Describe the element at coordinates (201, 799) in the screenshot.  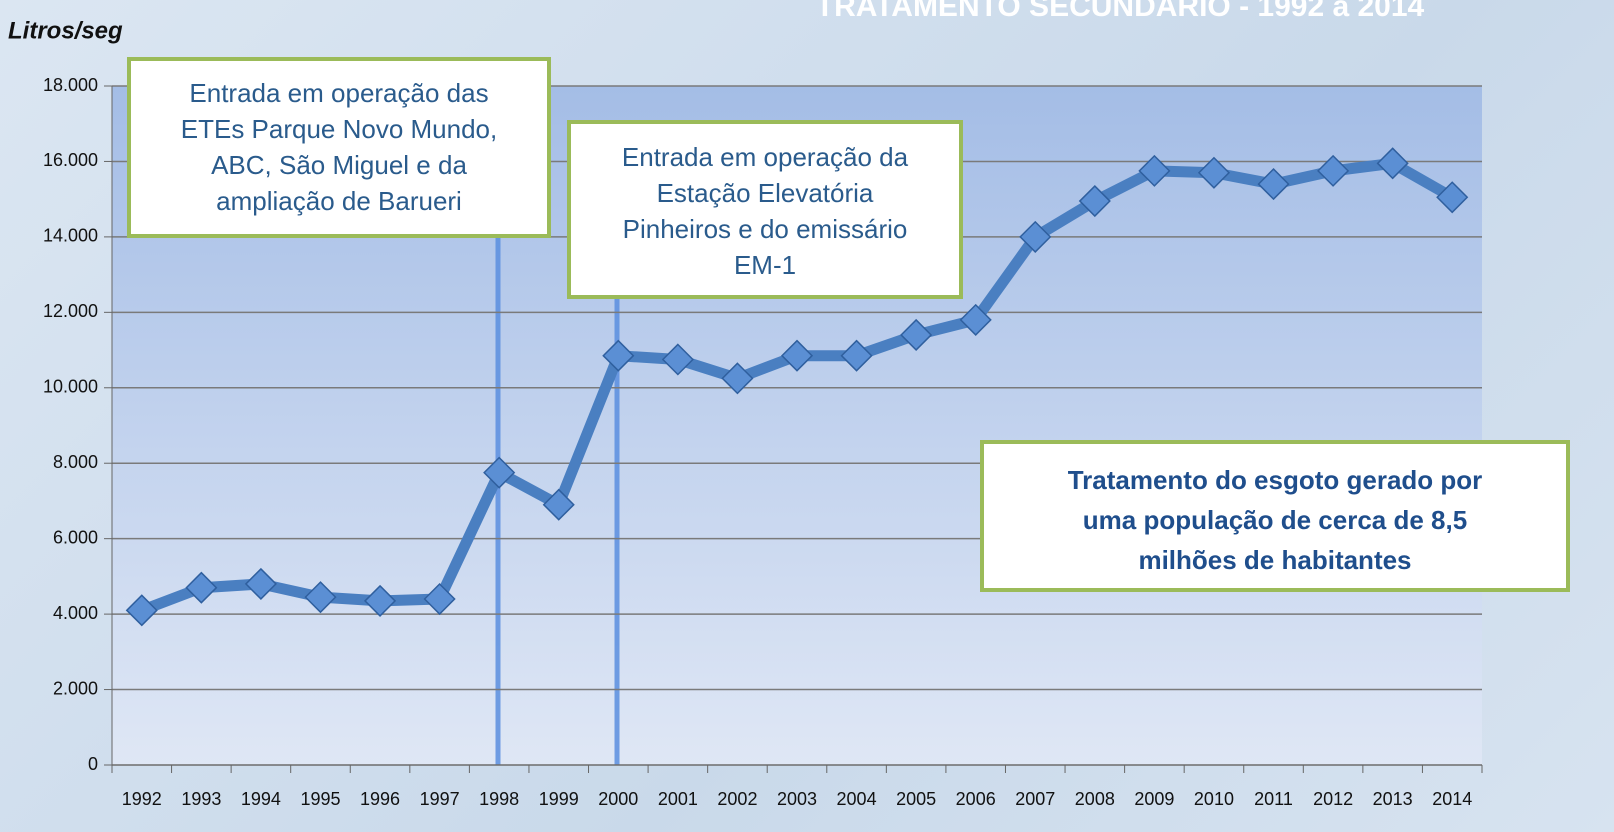
I see `x-tick-label: 1993` at that location.